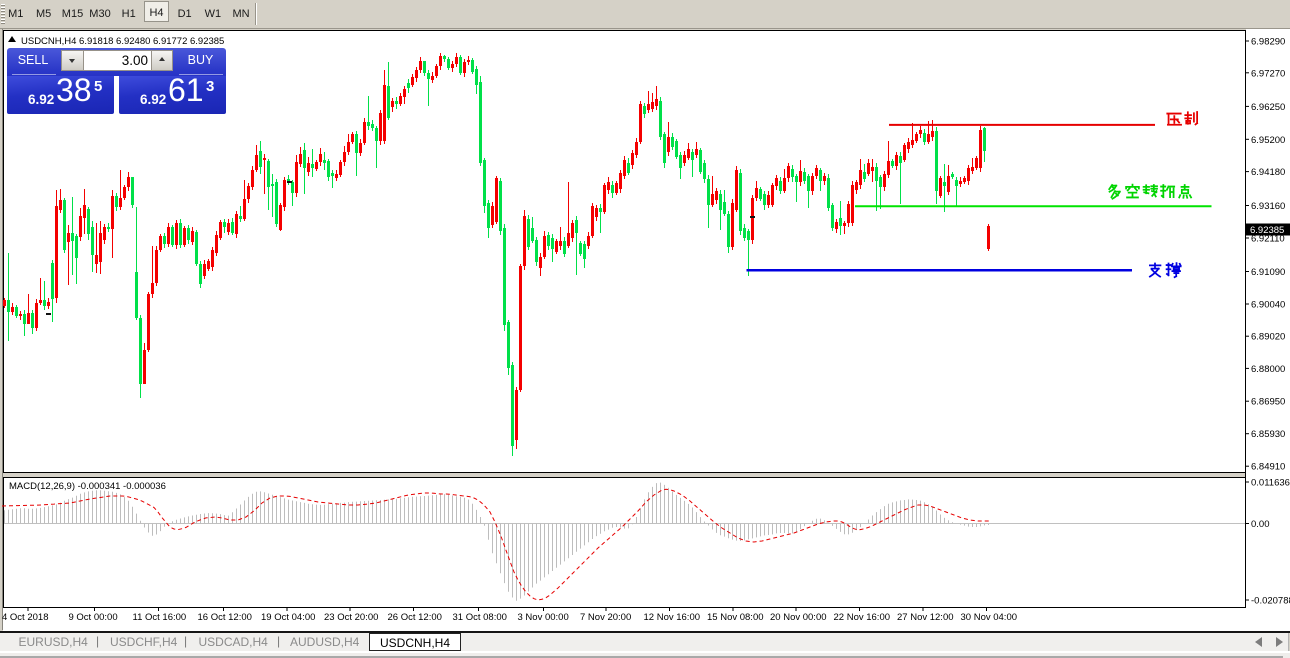 Image resolution: width=1290 pixels, height=658 pixels. What do you see at coordinates (288, 617) in the screenshot?
I see `svg-text: 19 Oct 04:00` at bounding box center [288, 617].